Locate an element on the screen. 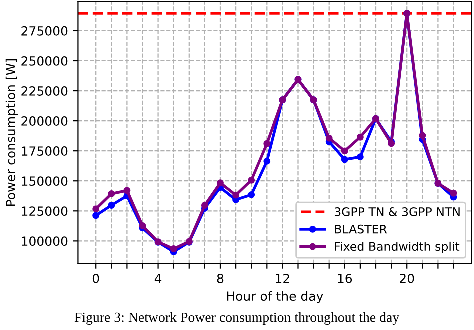  legend-label: 3GPP TN & 3GPP NTN is located at coordinates (397, 212).